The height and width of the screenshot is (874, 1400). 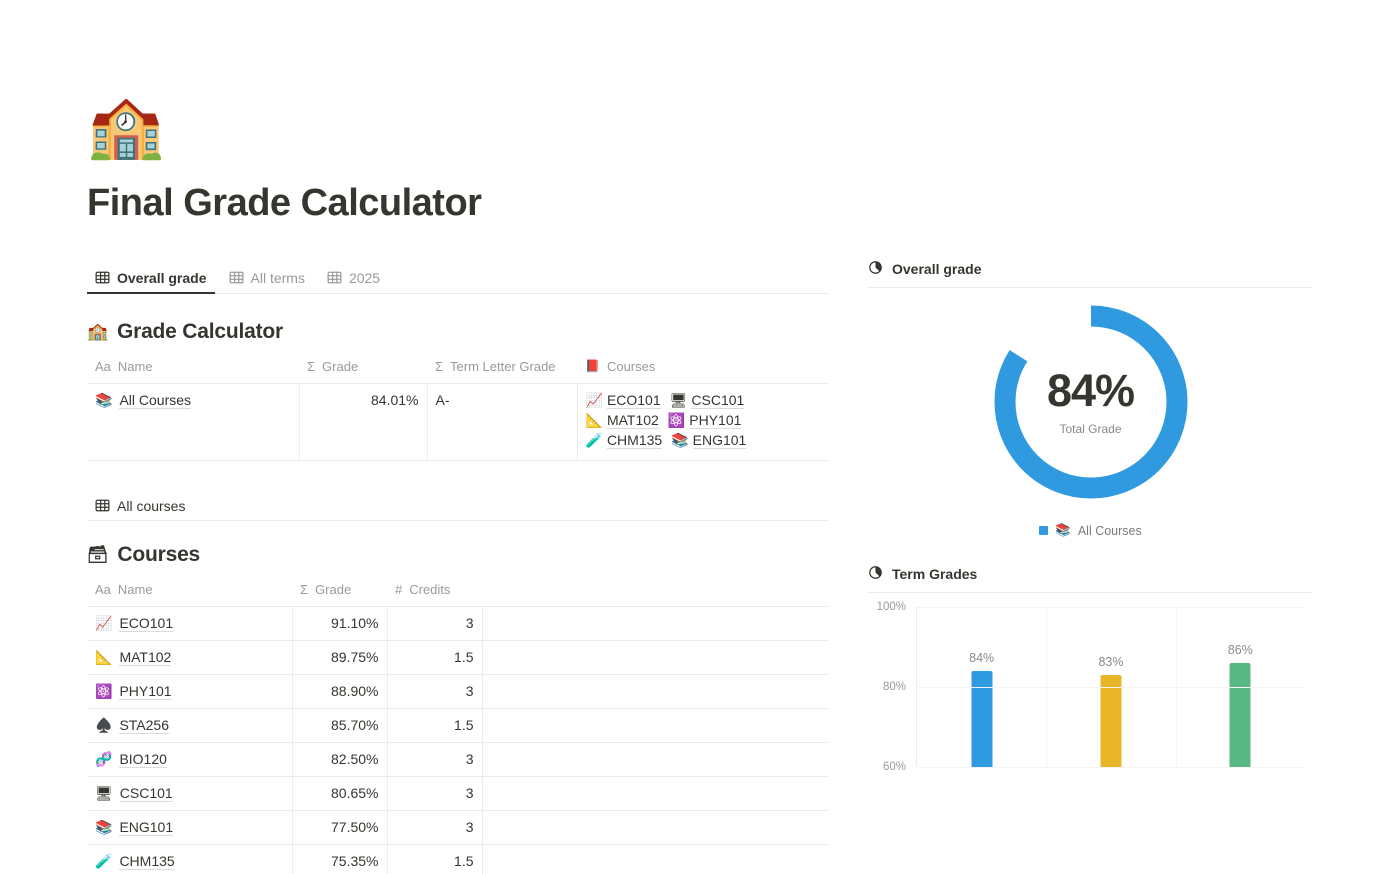 I want to click on relation-emoji-icon: 🧪, so click(x=594, y=439).